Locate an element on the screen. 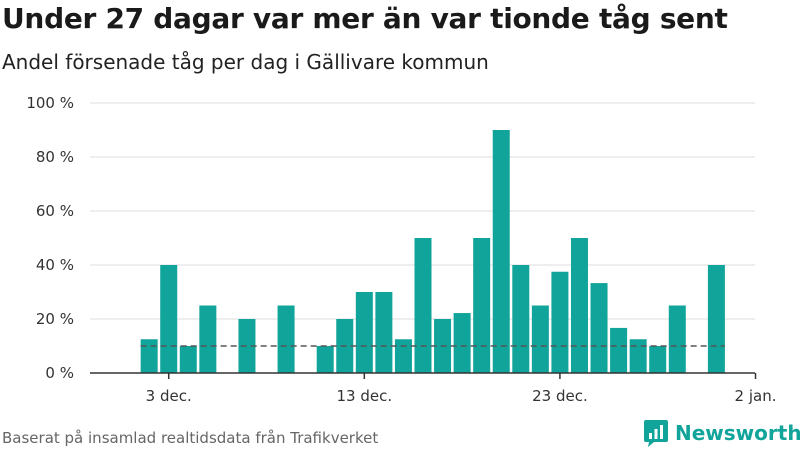  y-tick-label: 80 % is located at coordinates (55, 157).